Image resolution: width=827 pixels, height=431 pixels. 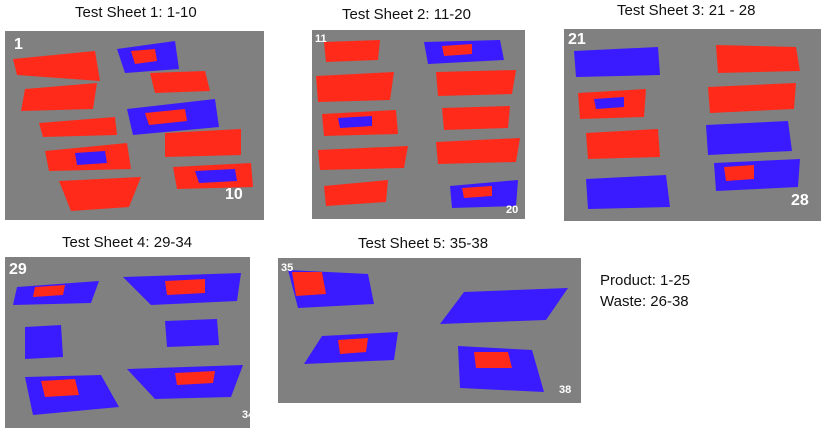 I want to click on sheet-2-panel: 11 20, so click(x=418, y=124).